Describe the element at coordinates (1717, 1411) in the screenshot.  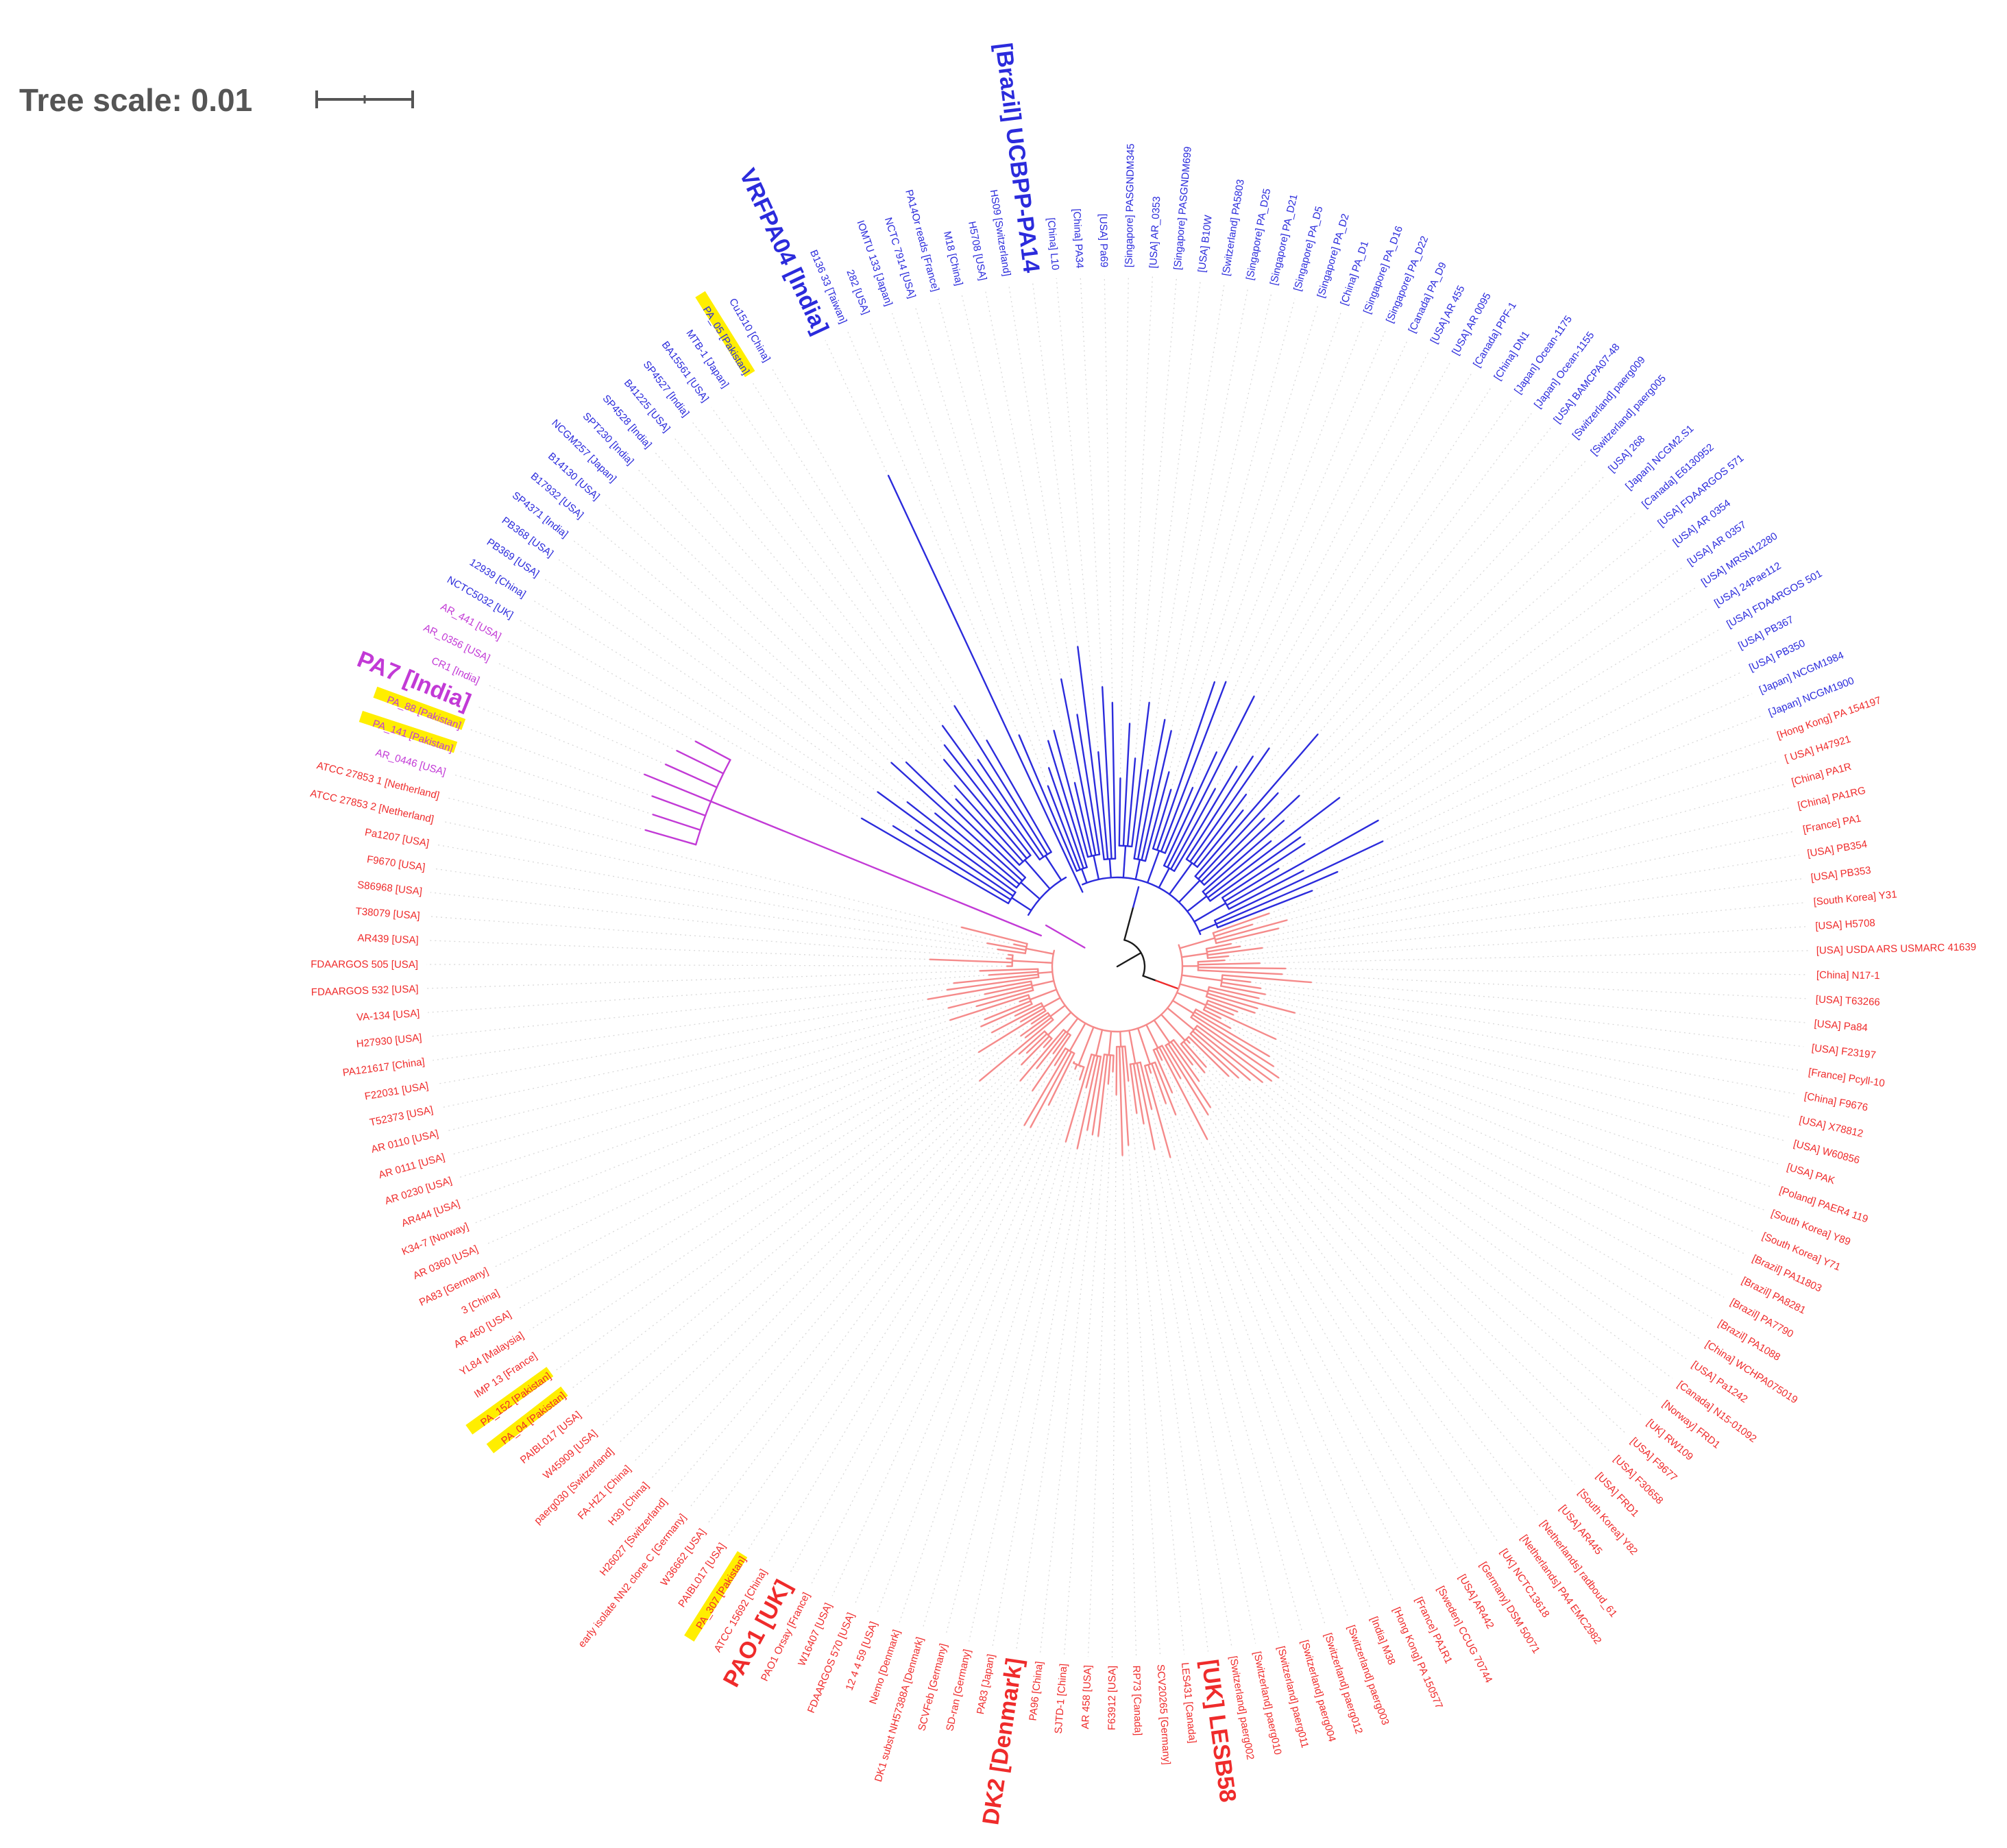
I see `leaf-canada-n15-01092: [Canada] N15-01092` at that location.